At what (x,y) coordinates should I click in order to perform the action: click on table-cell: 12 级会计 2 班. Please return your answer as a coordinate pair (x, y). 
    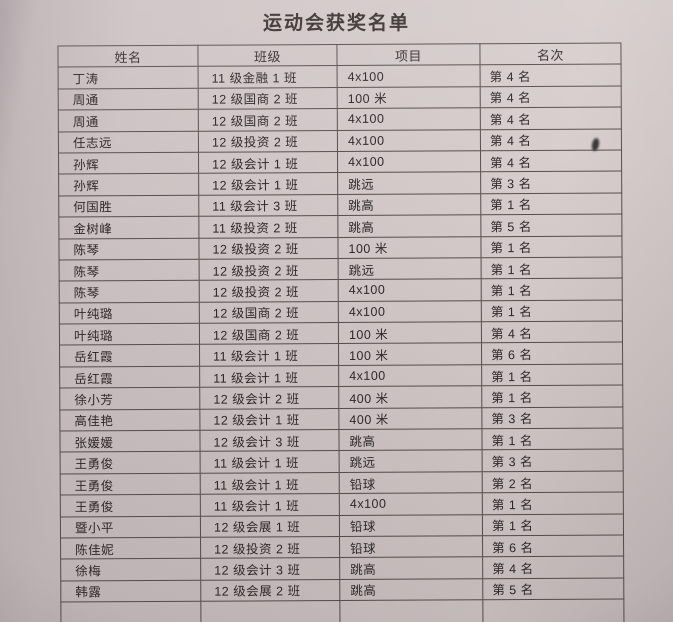
    Looking at the image, I should click on (269, 397).